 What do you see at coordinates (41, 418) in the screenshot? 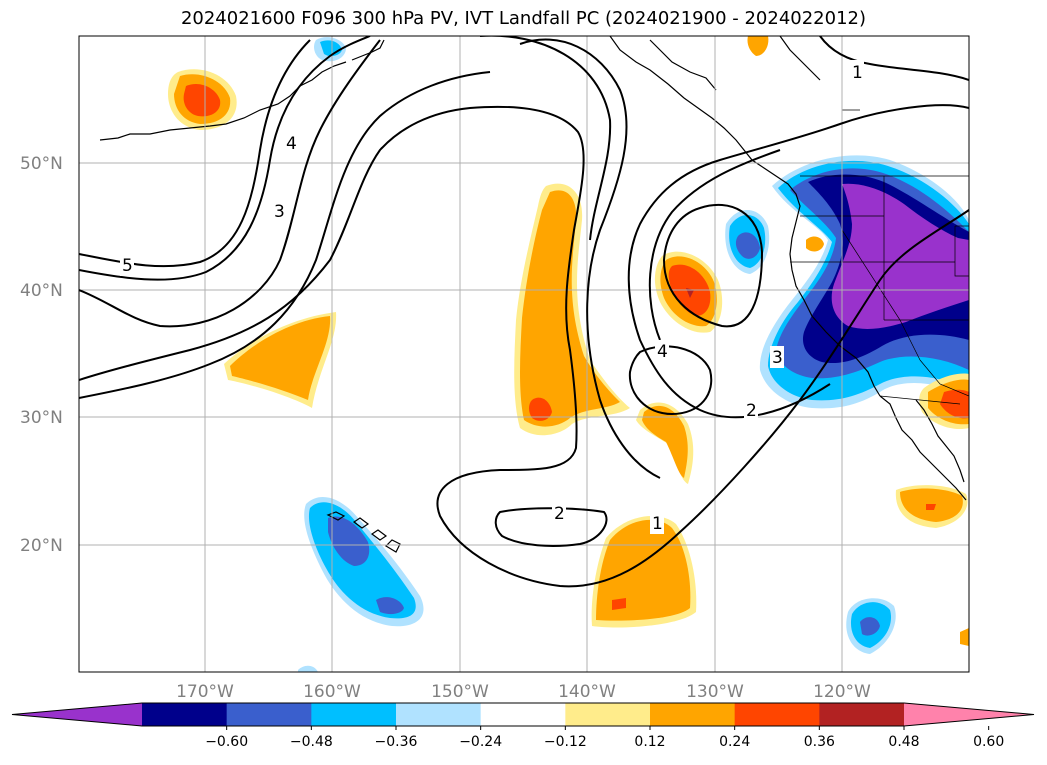
I see `lat-label-30n: 30°N` at bounding box center [41, 418].